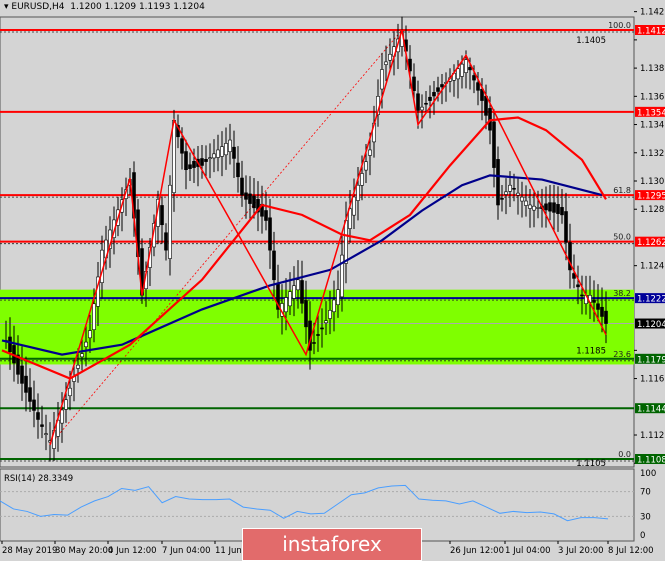 This screenshot has height=561, width=665. I want to click on x-tick-label: 26 Jun 12:00, so click(477, 551).